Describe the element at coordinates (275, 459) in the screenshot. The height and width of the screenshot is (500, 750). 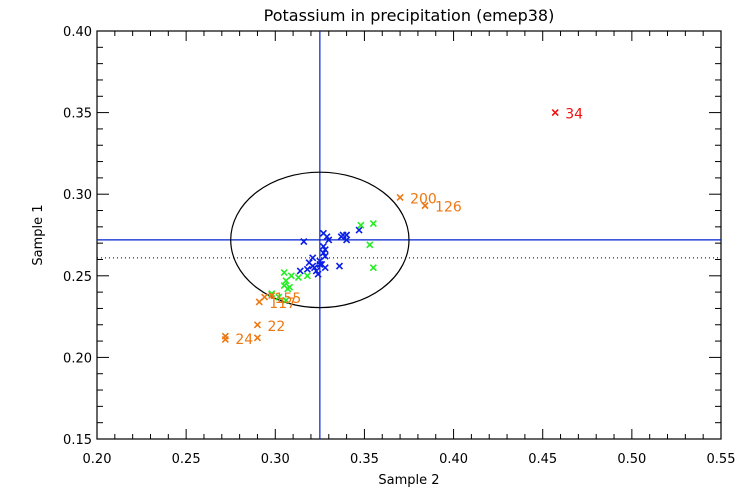
I see `x-tick-label: 0.30` at that location.